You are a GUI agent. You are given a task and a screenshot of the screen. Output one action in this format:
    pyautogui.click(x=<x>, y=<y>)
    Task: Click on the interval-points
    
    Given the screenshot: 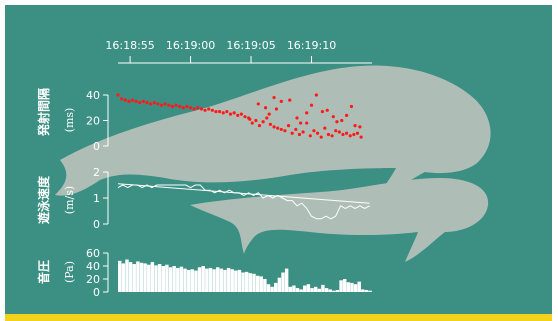 What is the action you would take?
    pyautogui.click(x=239, y=116)
    